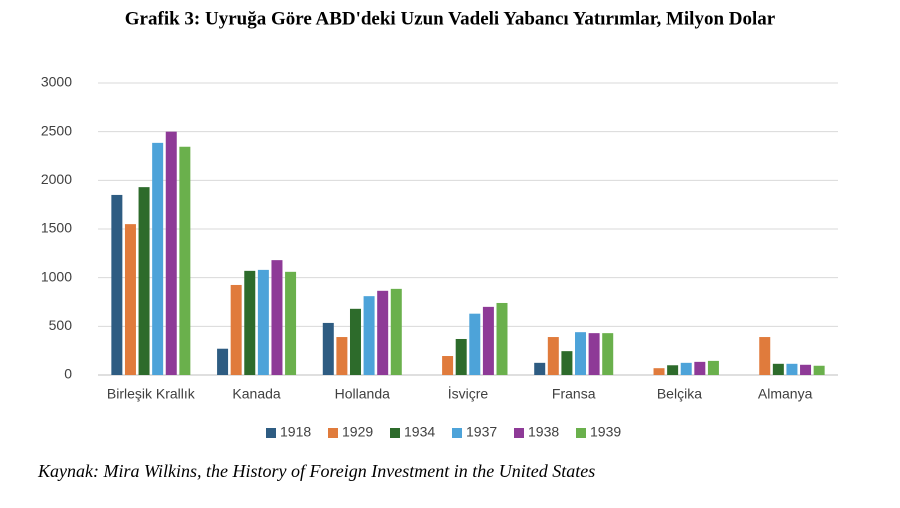 The image size is (900, 508). Describe the element at coordinates (357, 432) in the screenshot. I see `legend-label: 1929` at that location.